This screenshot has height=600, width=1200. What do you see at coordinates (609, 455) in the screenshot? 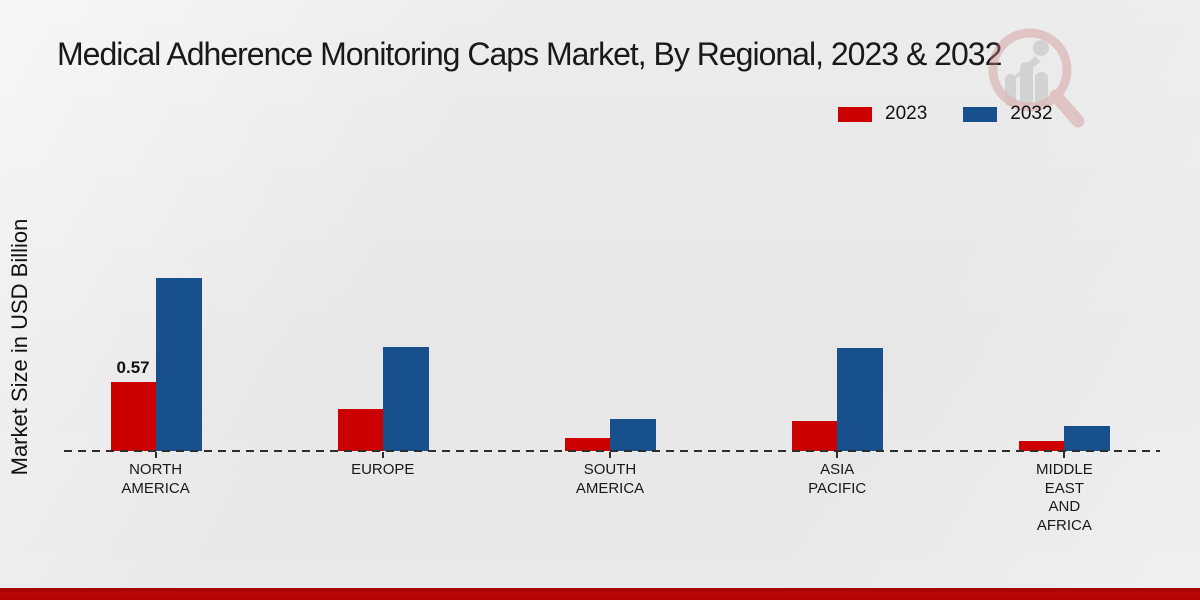
I see `axis-tick-south-america` at bounding box center [609, 455].